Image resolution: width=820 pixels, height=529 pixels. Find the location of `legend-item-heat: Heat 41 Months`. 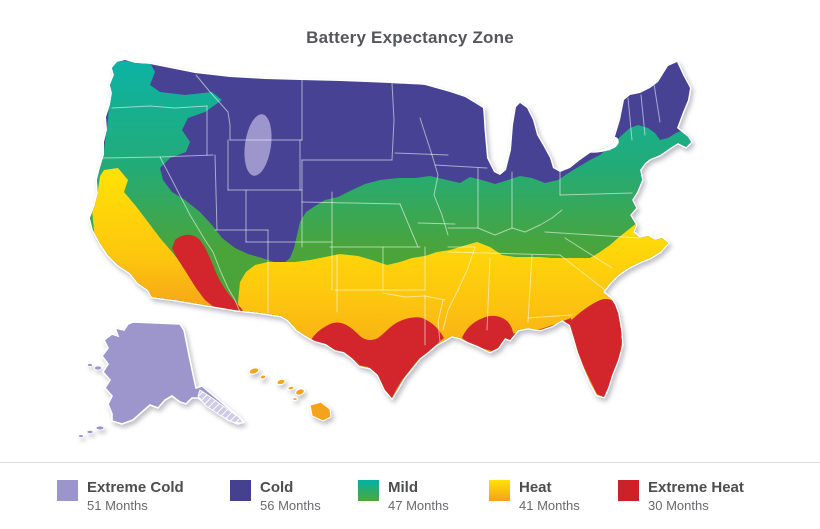

legend-item-heat: Heat 41 Months is located at coordinates (534, 496).